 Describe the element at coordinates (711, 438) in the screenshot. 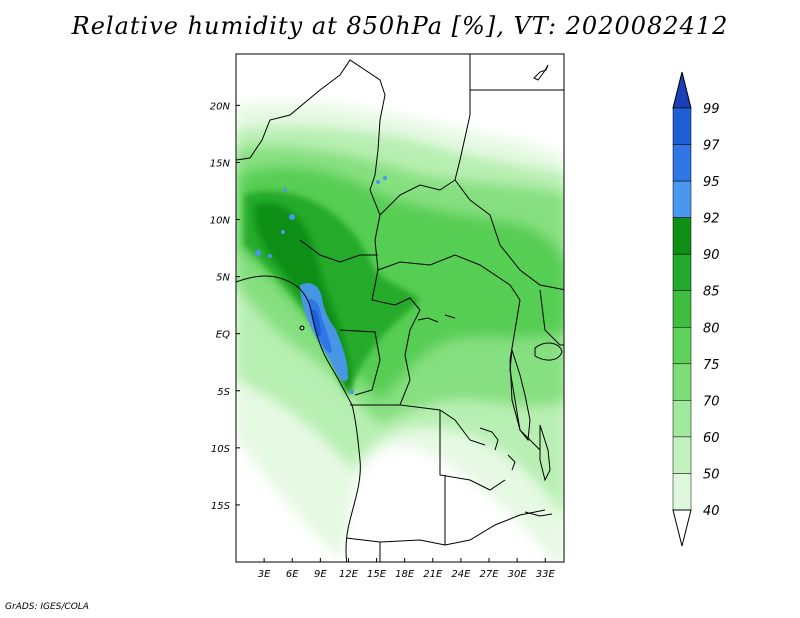

I see `colorbar-label: 60` at that location.